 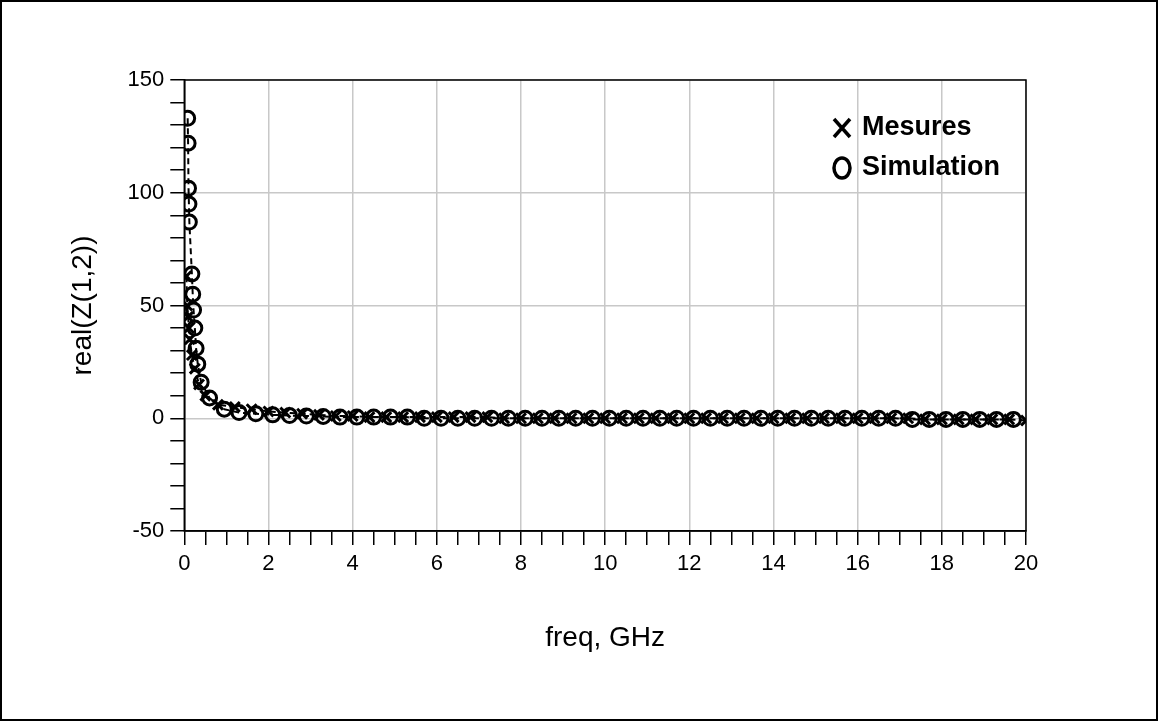 I want to click on legend-label: Mesures, so click(x=916, y=126).